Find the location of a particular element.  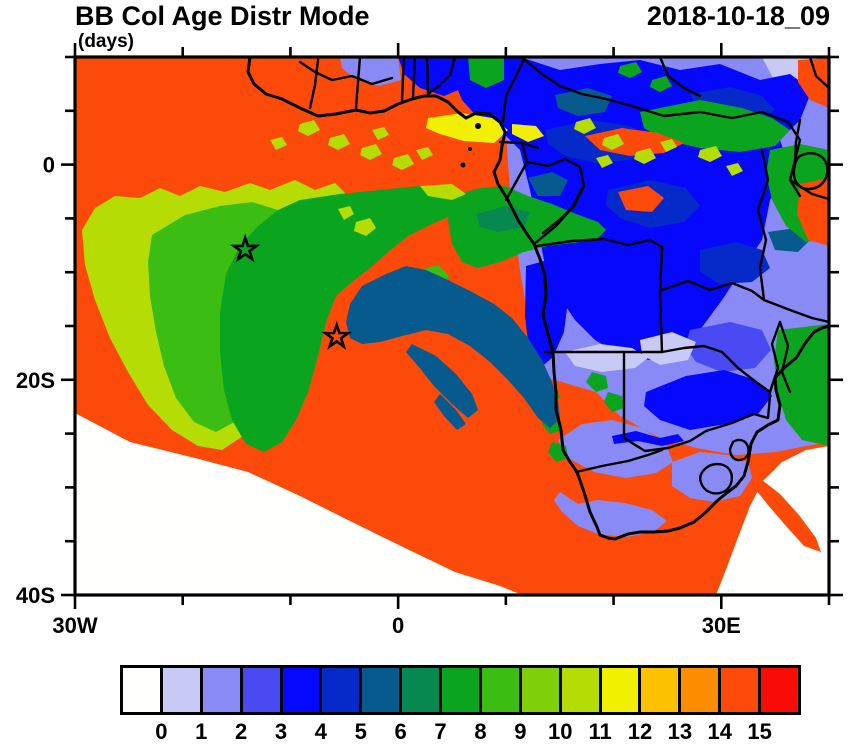

map-region-green-top-dots is located at coordinates (645, 77).